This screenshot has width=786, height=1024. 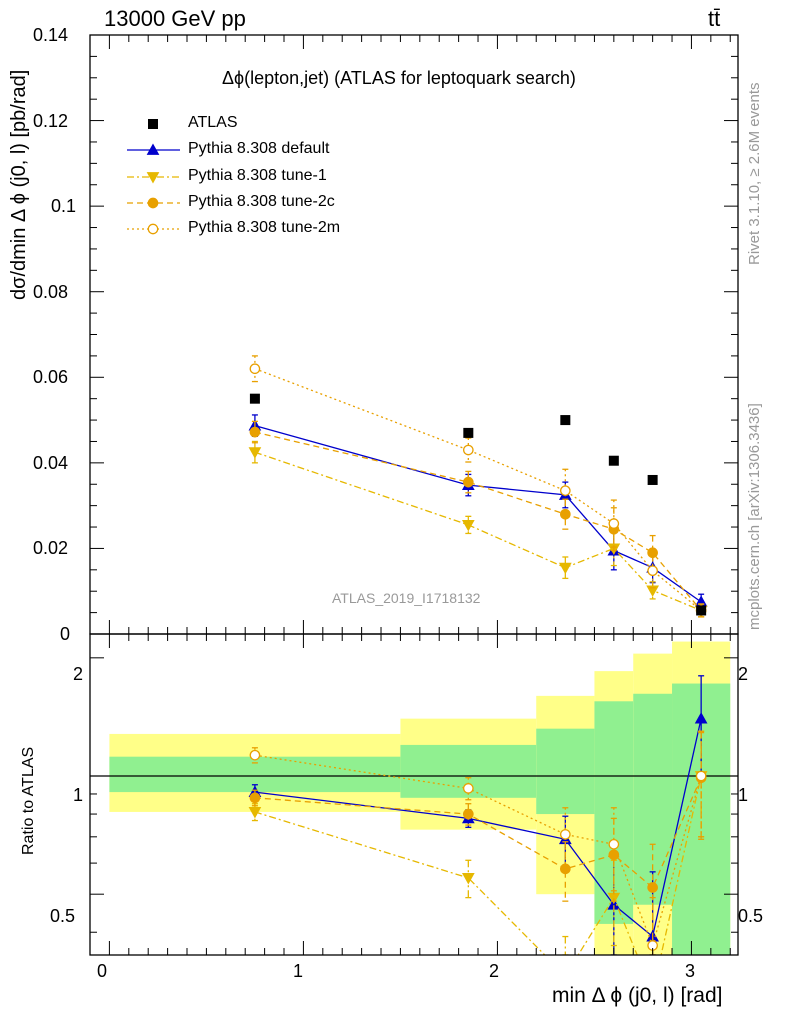 What do you see at coordinates (259, 148) in the screenshot?
I see `legend-label-default: Pythia 8.308 default` at bounding box center [259, 148].